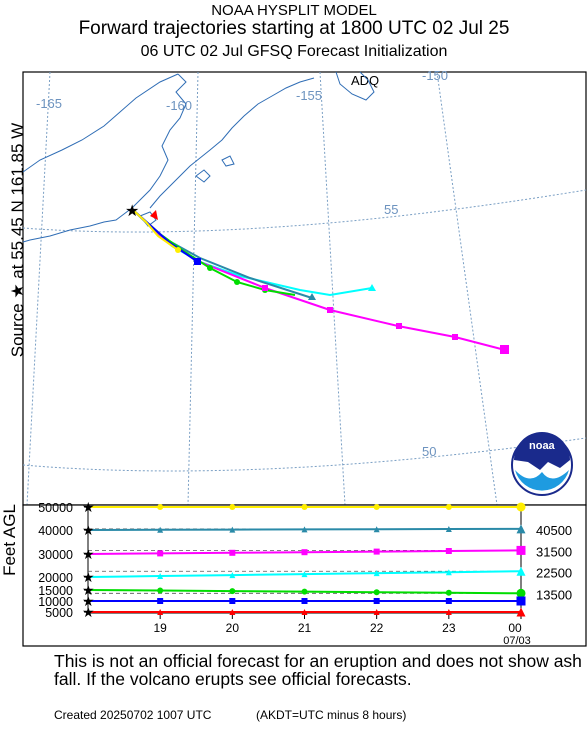 This screenshot has height=730, width=588. What do you see at coordinates (55, 591) in the screenshot?
I see `y-tick-label: 15000` at bounding box center [55, 591].